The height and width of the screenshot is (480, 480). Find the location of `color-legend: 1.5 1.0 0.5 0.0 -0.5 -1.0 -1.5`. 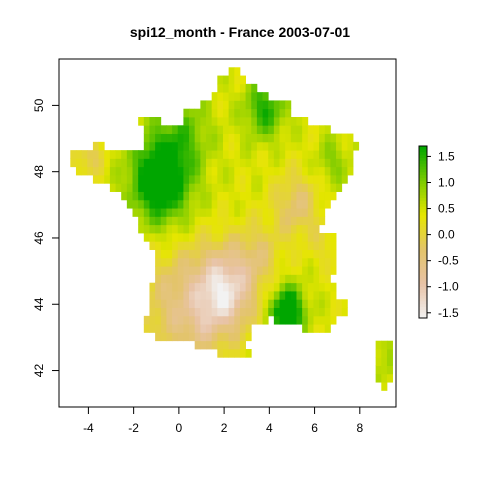

color-legend: 1.5 1.0 0.5 0.0 -0.5 -1.0 -1.5 is located at coordinates (438, 232).